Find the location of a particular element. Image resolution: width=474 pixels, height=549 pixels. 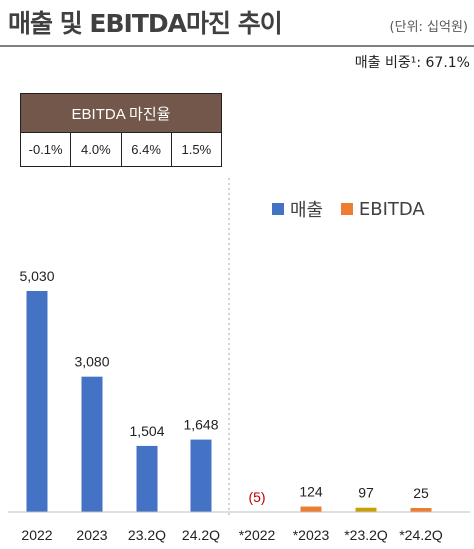

data-label-revenue-2022: 5,030 is located at coordinates (36, 276).